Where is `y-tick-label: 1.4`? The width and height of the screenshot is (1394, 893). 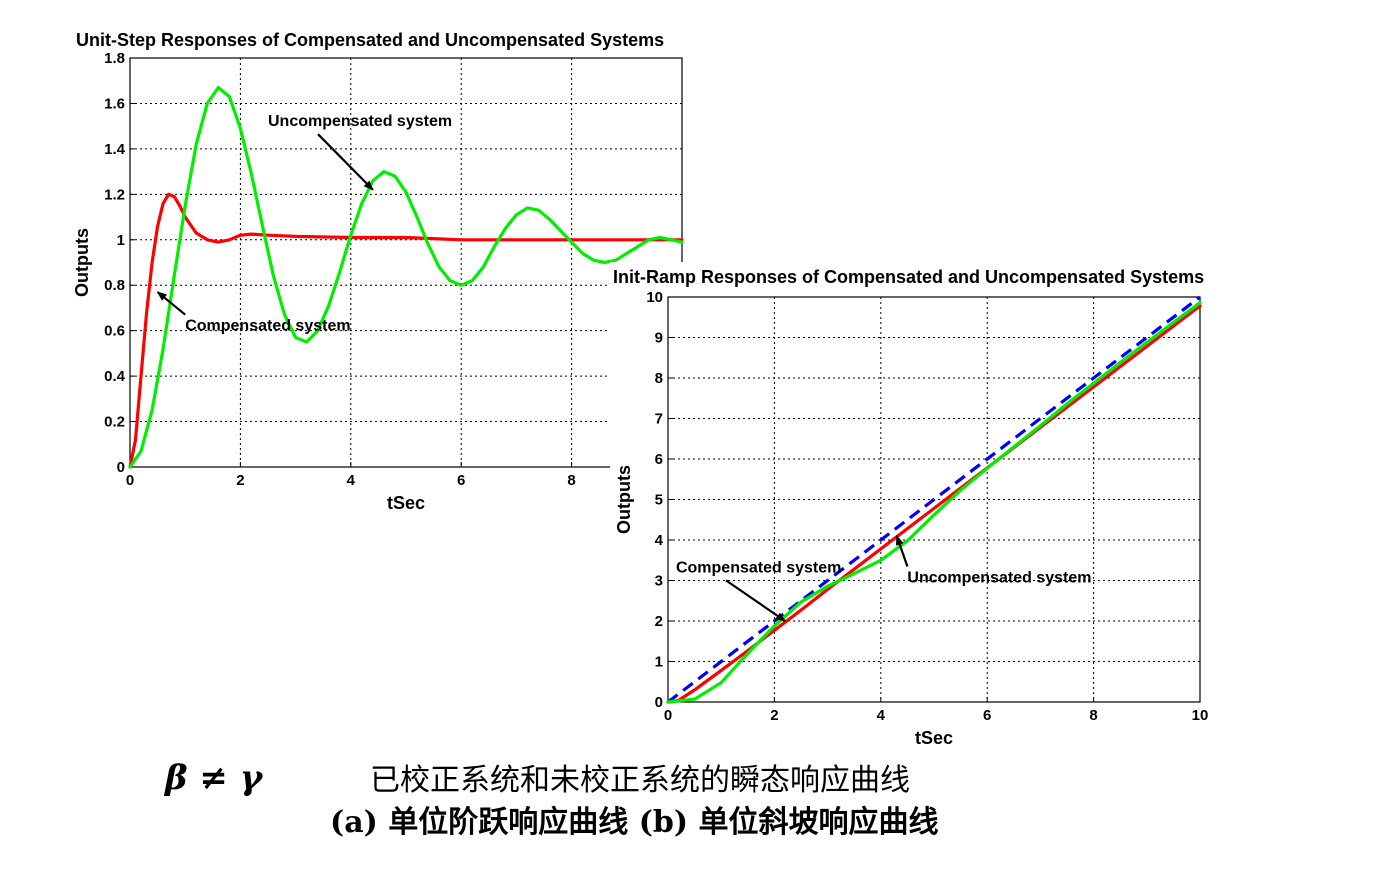 y-tick-label: 1.4 is located at coordinates (115, 149).